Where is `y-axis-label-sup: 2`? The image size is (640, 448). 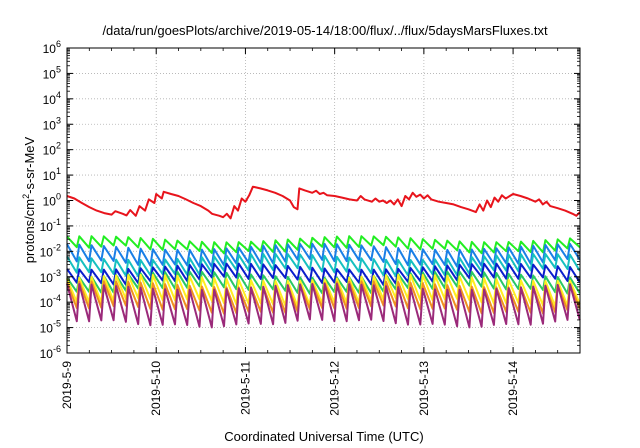
y-axis-label-sup: 2 is located at coordinates (26, 196).